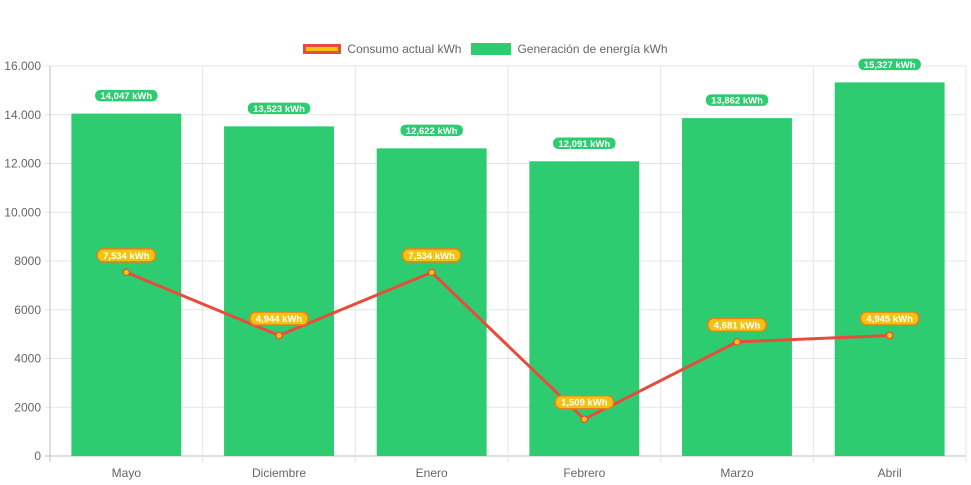  I want to click on bar-data-label: 13,862 kWh, so click(737, 101).